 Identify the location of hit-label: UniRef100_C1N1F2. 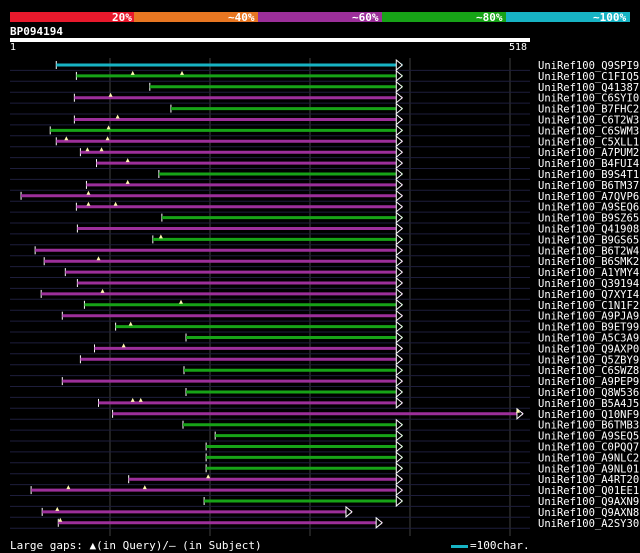
(588, 306).